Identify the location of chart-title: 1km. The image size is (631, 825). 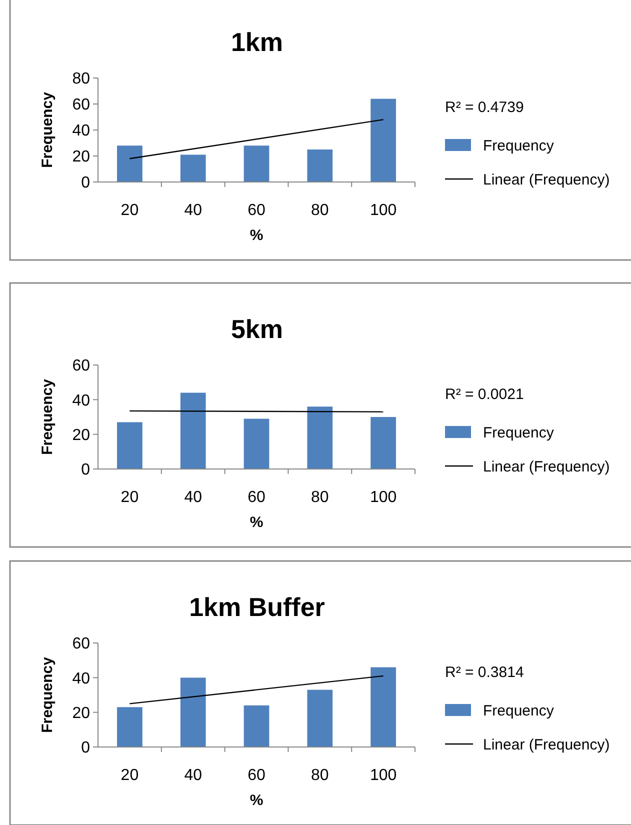
(257, 42).